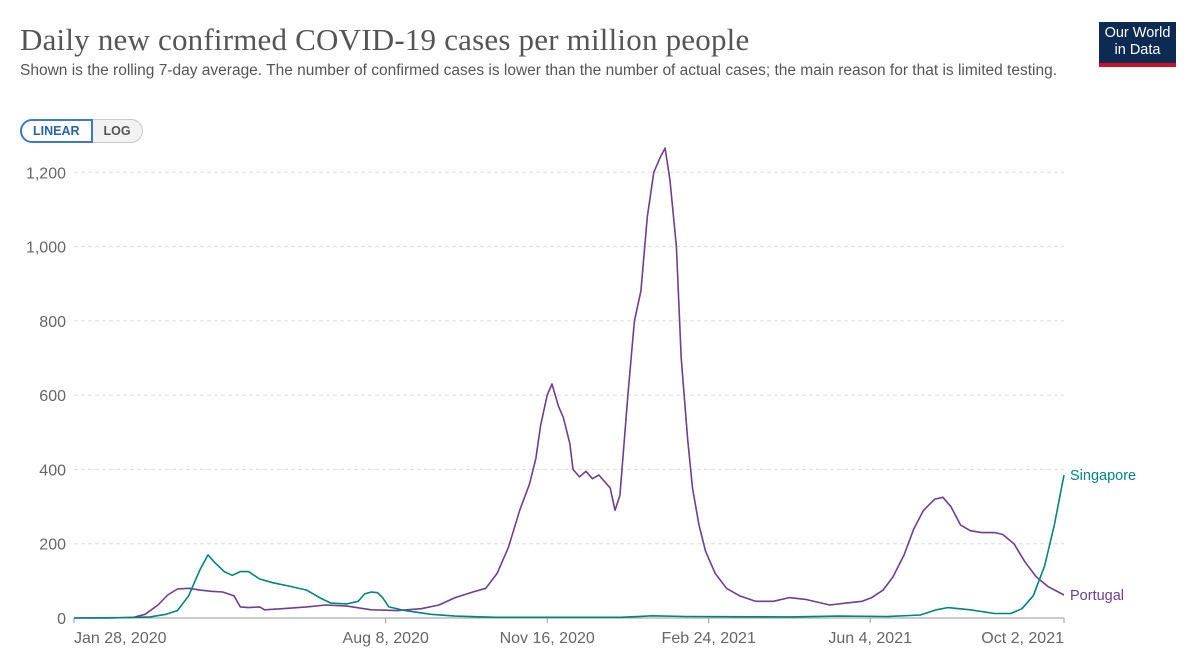  I want to click on owid-logo: Our World in Data, so click(1137, 44).